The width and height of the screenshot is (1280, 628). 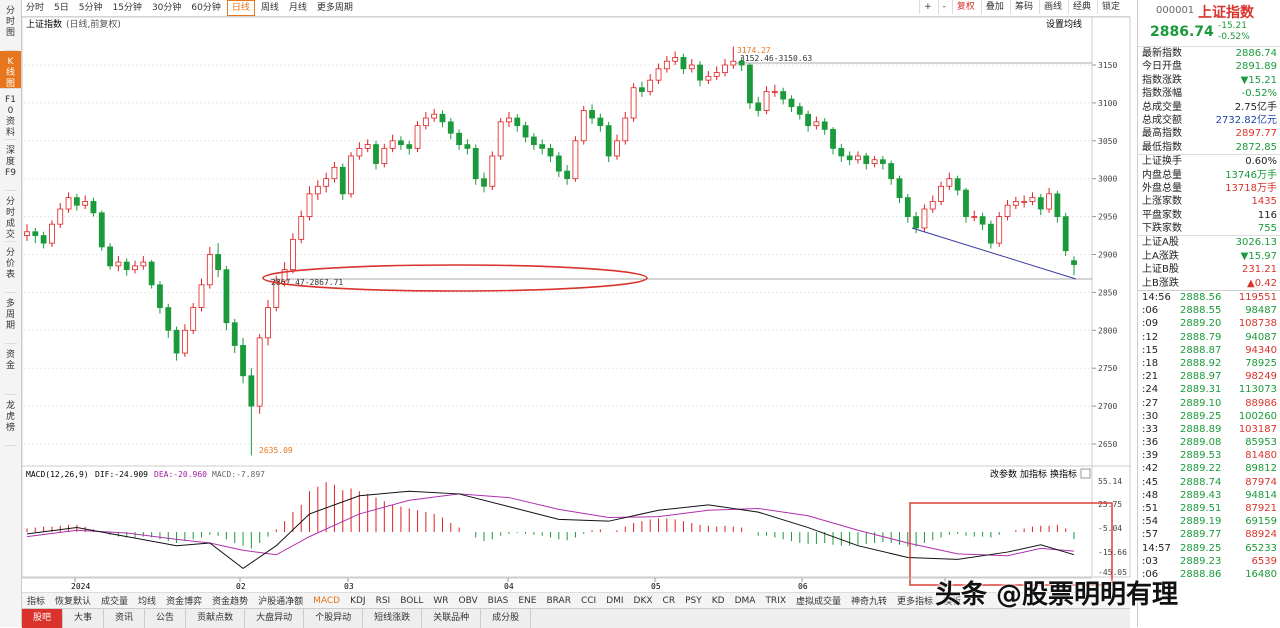 I want to click on indicator-tab: 神奇九转, so click(x=869, y=602).